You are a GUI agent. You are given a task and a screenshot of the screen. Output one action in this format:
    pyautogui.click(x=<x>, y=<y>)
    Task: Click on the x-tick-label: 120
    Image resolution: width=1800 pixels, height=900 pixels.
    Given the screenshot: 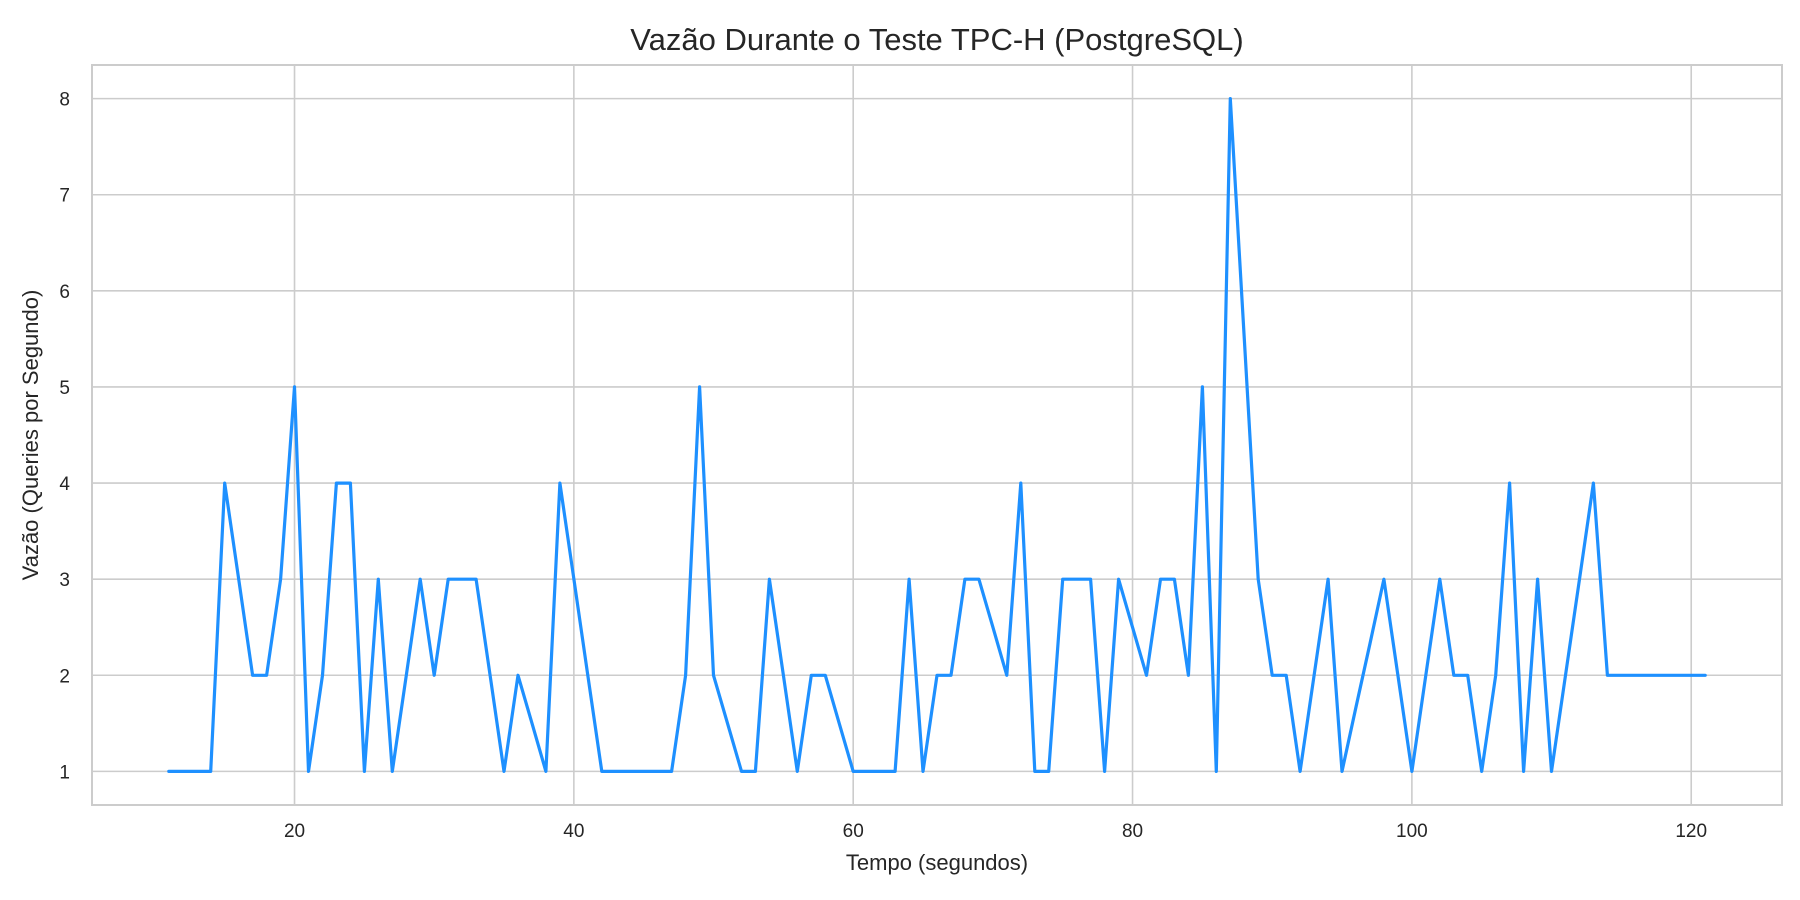 What is the action you would take?
    pyautogui.click(x=1691, y=831)
    